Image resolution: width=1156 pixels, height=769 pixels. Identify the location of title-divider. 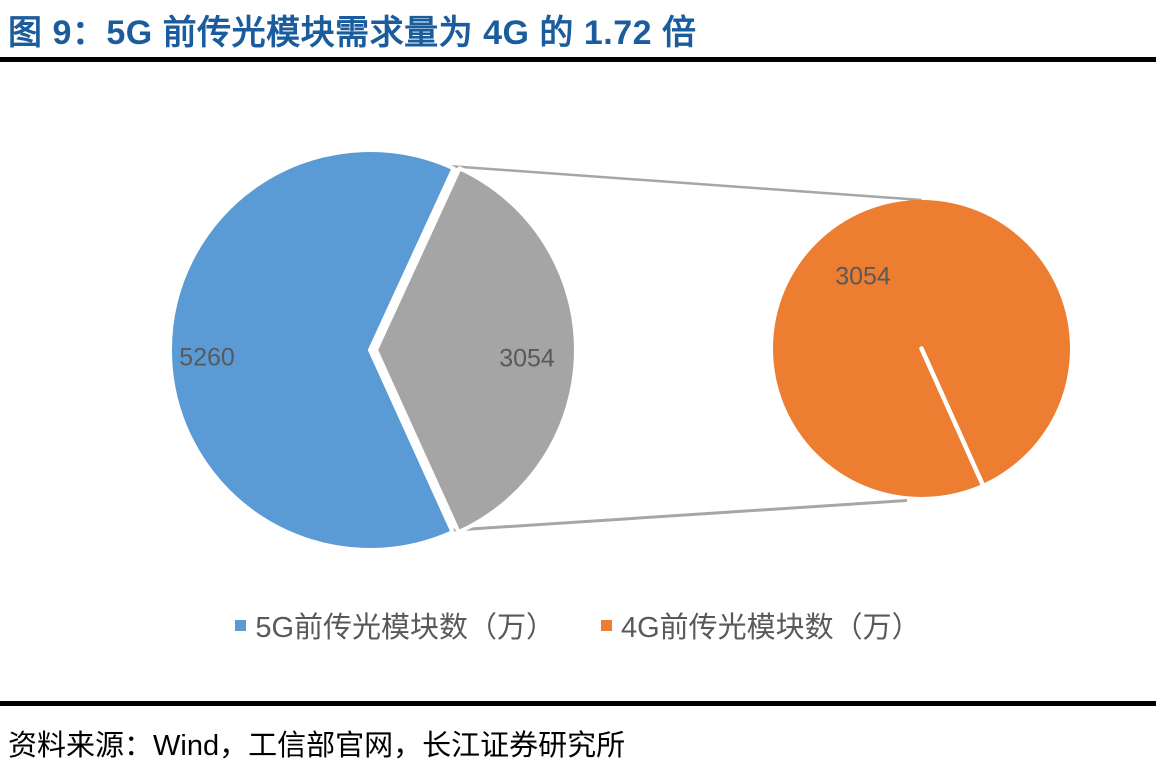
(578, 59).